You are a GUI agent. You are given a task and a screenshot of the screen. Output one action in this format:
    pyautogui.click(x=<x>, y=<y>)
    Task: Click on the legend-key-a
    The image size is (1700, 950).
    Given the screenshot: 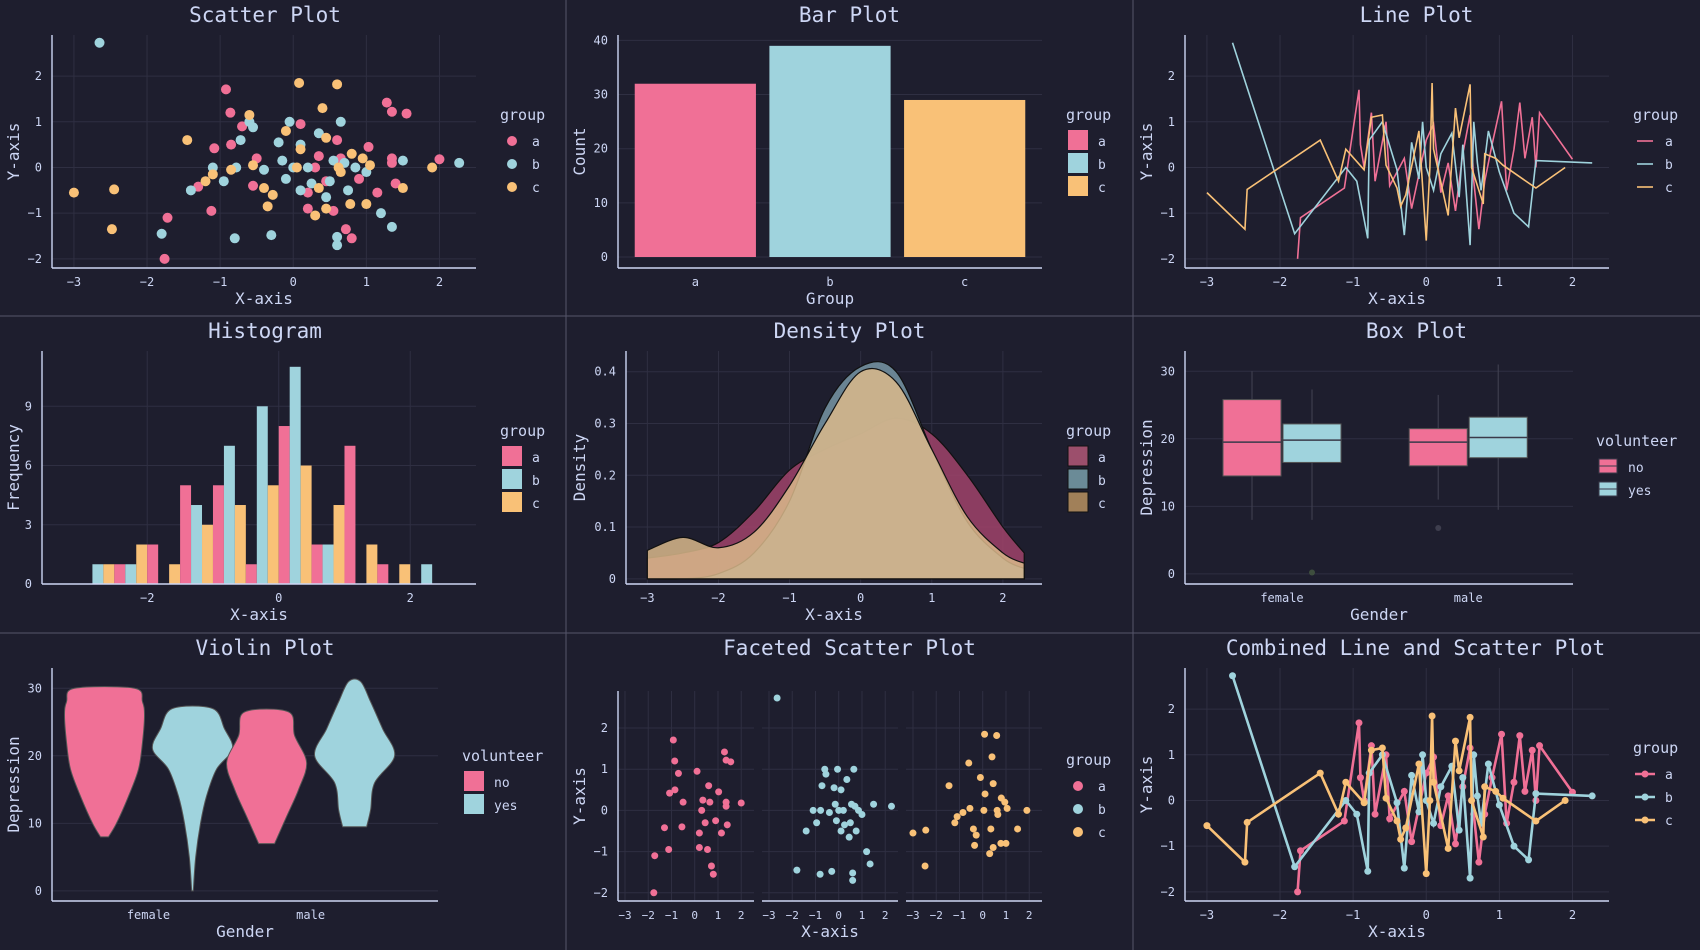 What is the action you would take?
    pyautogui.click(x=1078, y=140)
    